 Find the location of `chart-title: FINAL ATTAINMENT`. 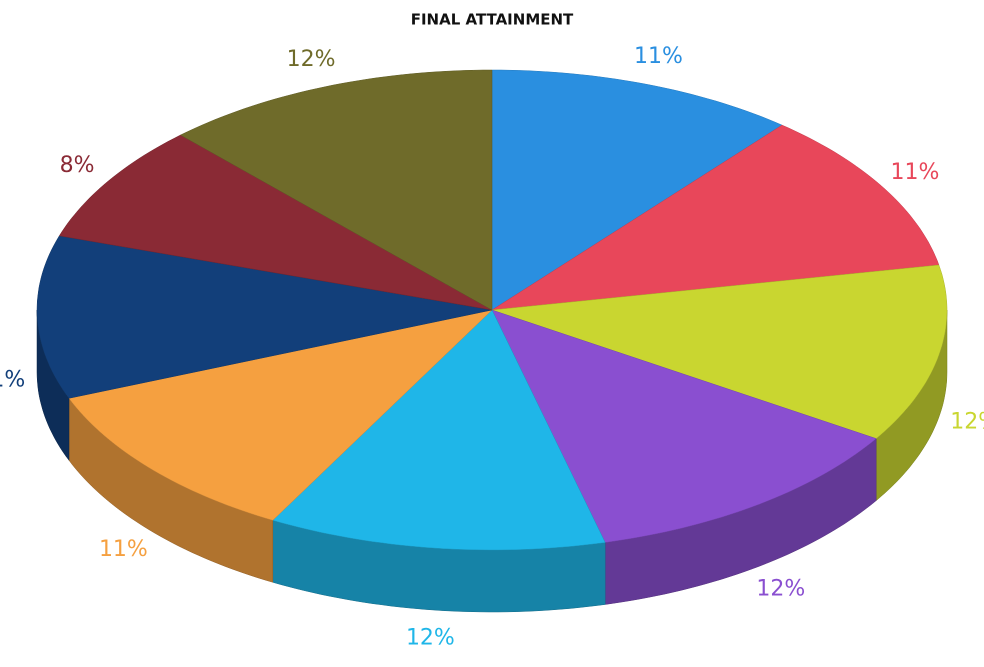

chart-title: FINAL ATTAINMENT is located at coordinates (492, 20).